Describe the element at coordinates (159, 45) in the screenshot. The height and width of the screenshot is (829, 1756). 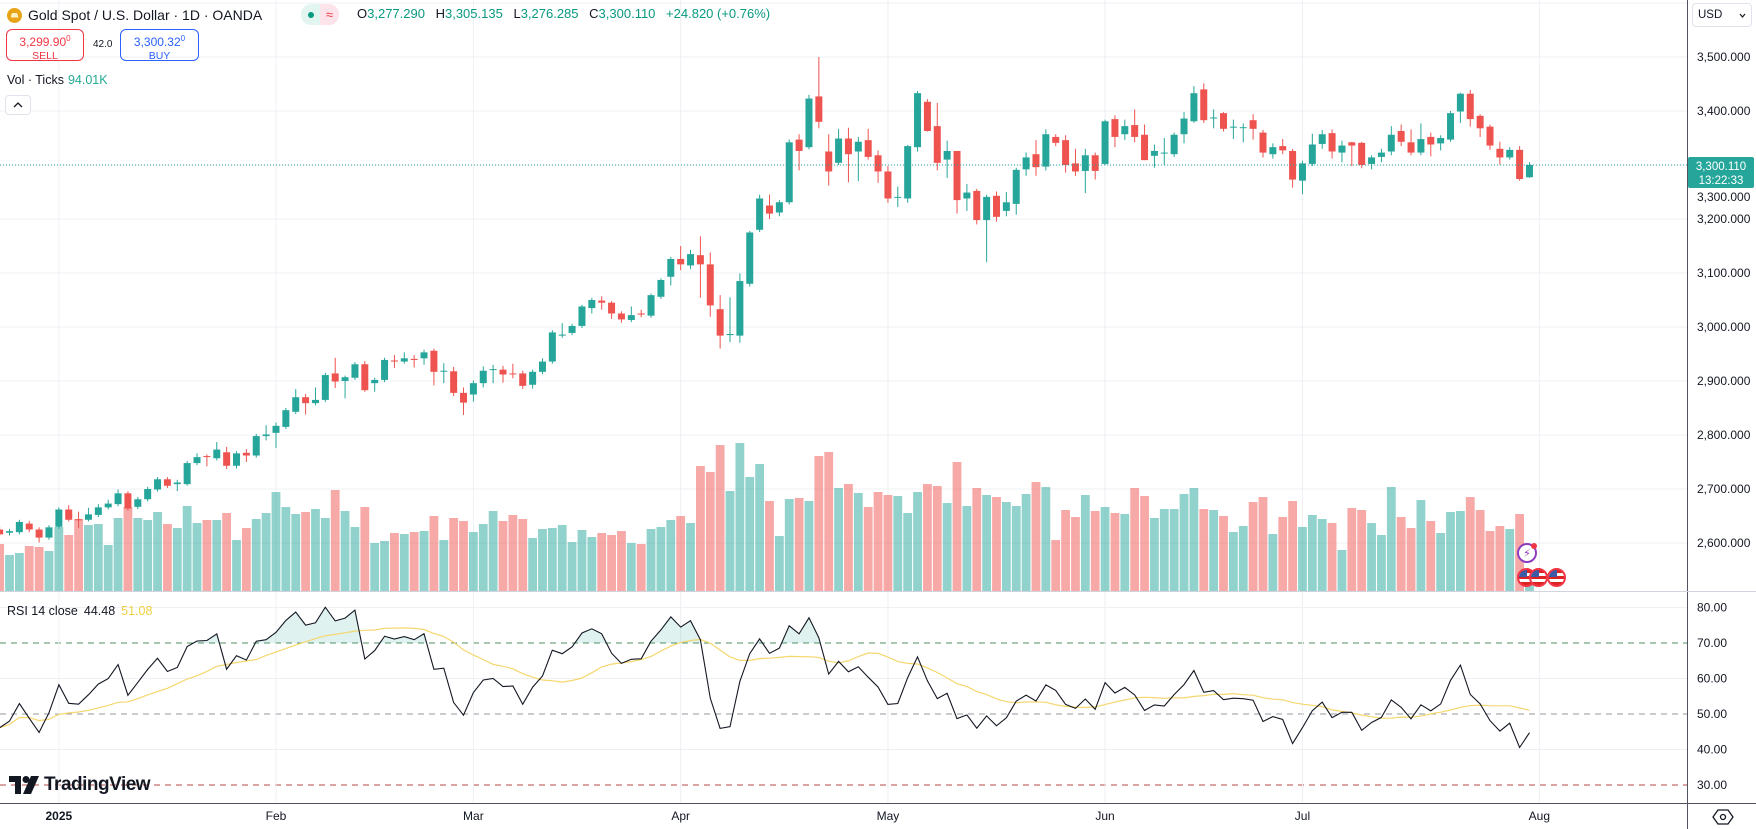
I see `buy-button: 3,300.320 BUY` at that location.